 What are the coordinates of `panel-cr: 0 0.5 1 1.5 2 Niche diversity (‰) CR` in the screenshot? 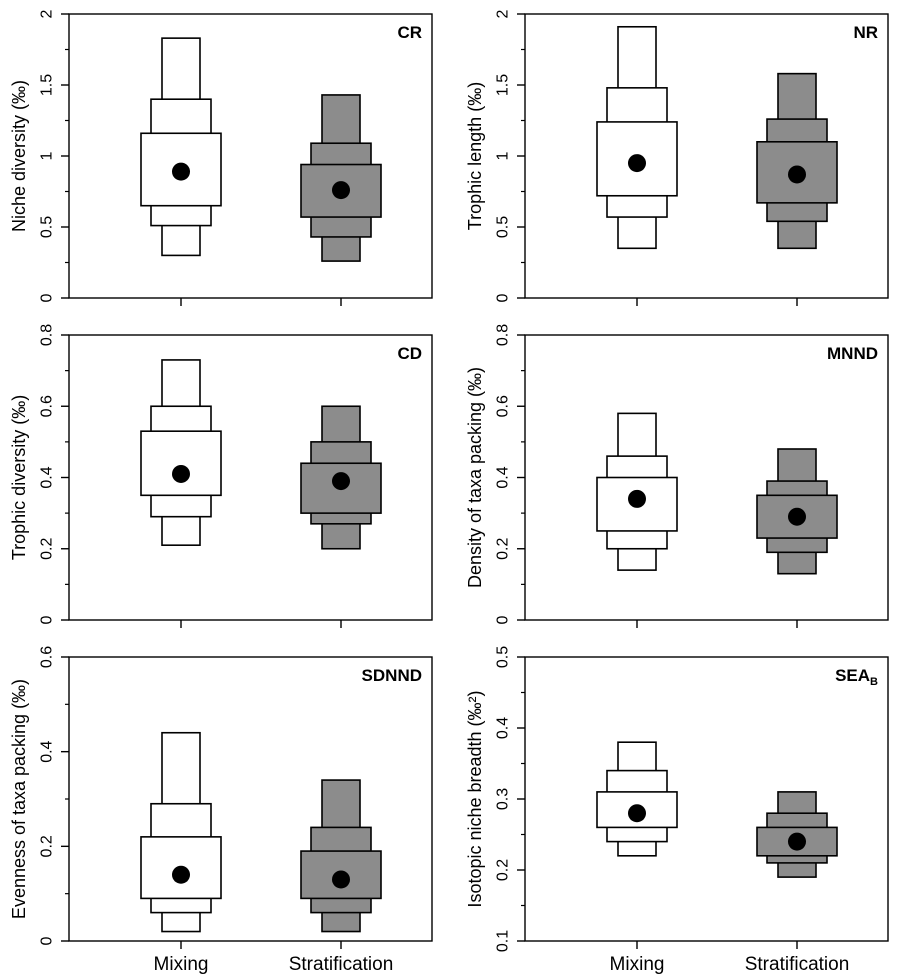 It's located at (221, 157).